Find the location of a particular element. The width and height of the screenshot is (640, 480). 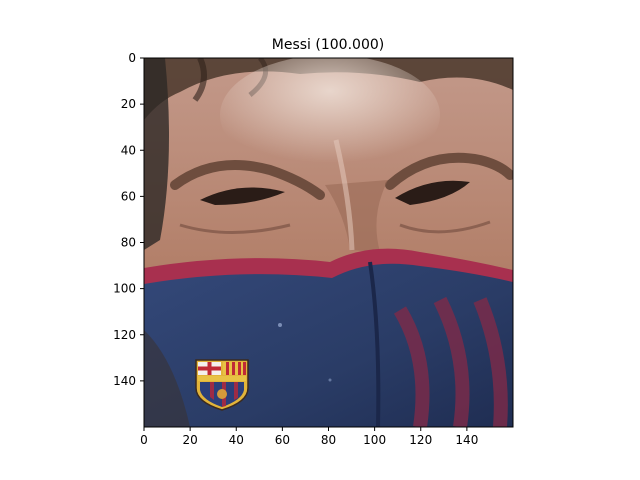

x-tick-label: 40 is located at coordinates (236, 440).